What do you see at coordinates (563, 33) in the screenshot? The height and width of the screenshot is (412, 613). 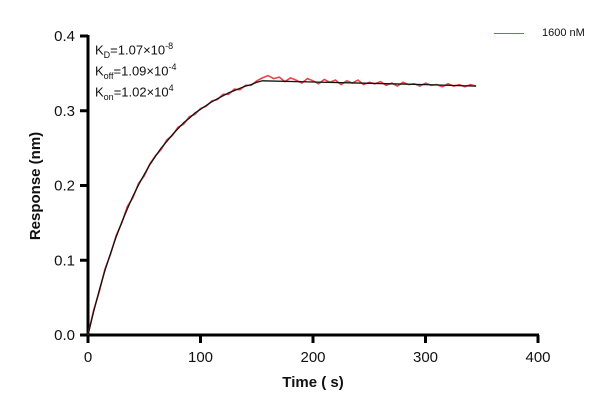 I see `legend-label: 1600 nM` at bounding box center [563, 33].